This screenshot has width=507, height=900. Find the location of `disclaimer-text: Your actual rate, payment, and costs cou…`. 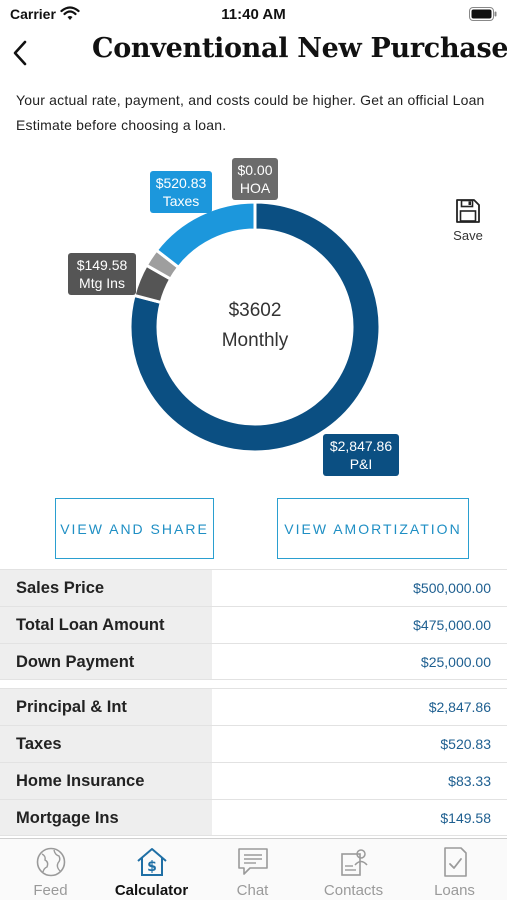

disclaimer-text: Your actual rate, payment, and costs cou… is located at coordinates (250, 112).